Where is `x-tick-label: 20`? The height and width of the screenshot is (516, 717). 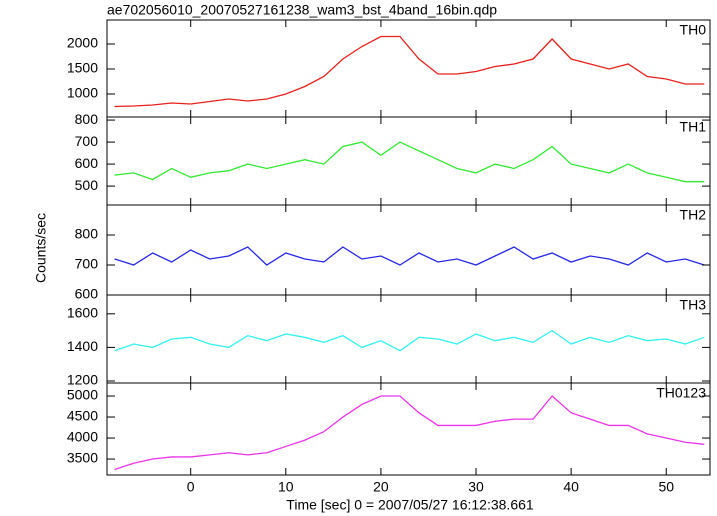
x-tick-label: 20 is located at coordinates (381, 487).